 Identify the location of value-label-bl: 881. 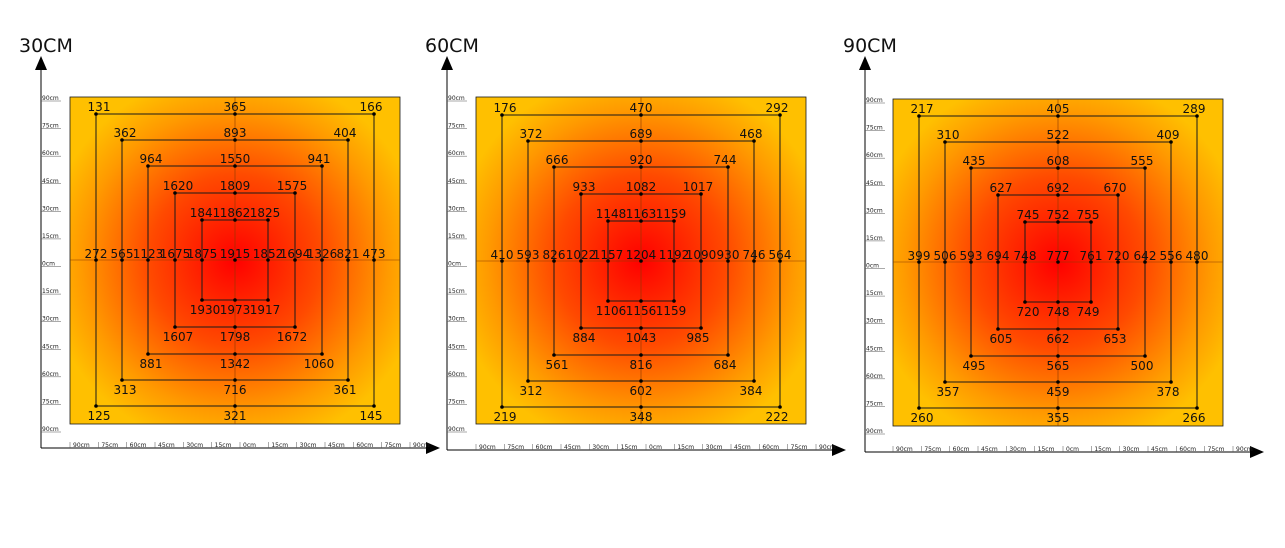
(151, 364).